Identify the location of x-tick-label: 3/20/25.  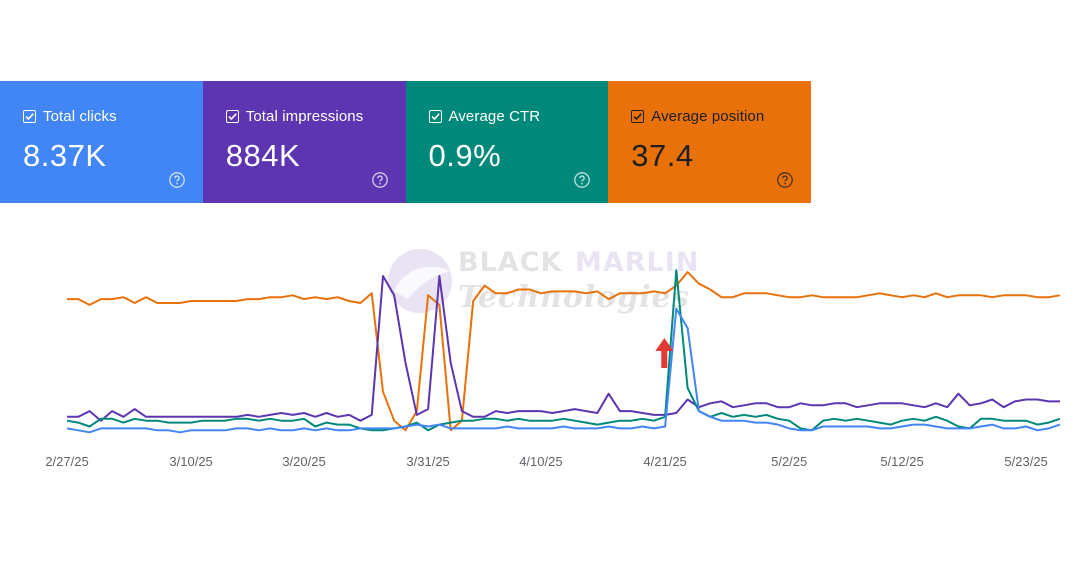
(303, 461).